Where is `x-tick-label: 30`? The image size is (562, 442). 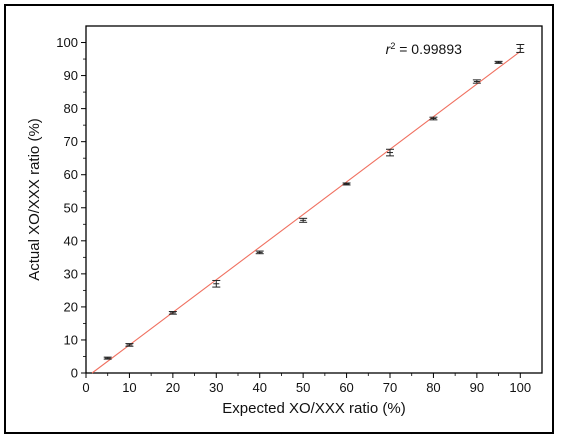
x-tick-label: 30 is located at coordinates (216, 387).